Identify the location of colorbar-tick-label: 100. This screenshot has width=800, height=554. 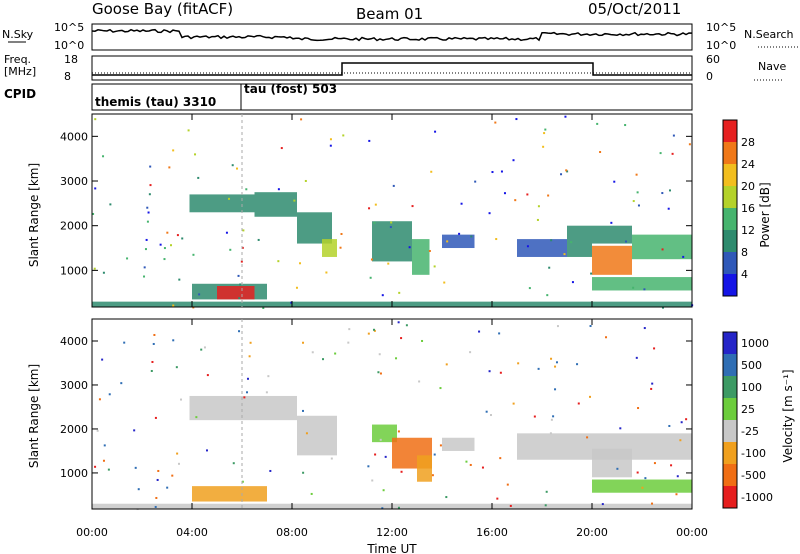
(751, 387).